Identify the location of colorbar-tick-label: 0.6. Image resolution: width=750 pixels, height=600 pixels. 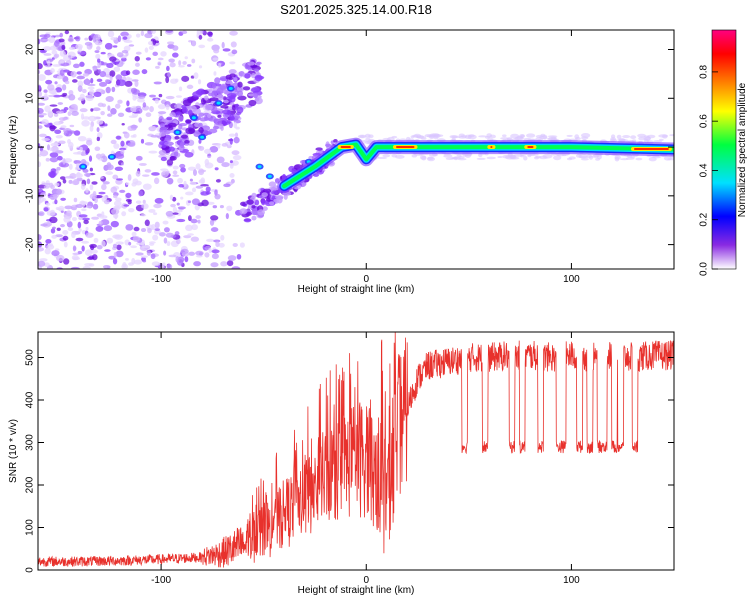
(704, 121).